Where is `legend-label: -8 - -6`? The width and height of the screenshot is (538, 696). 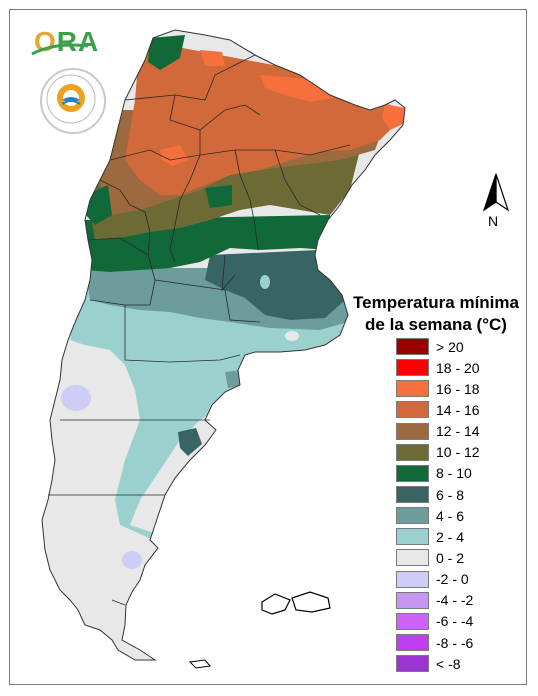 legend-label: -8 - -6 is located at coordinates (455, 642).